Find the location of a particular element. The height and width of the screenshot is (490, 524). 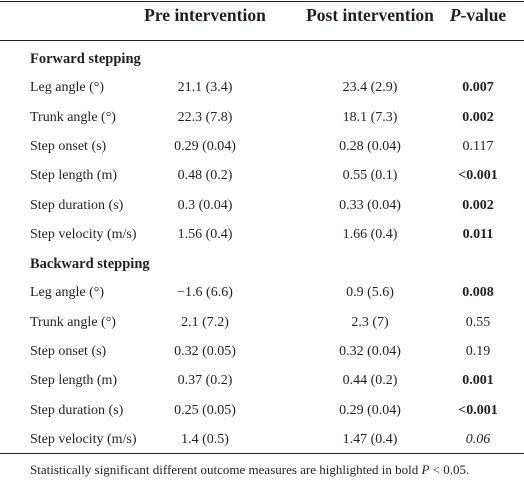

header-p-italic: P is located at coordinates (455, 15).